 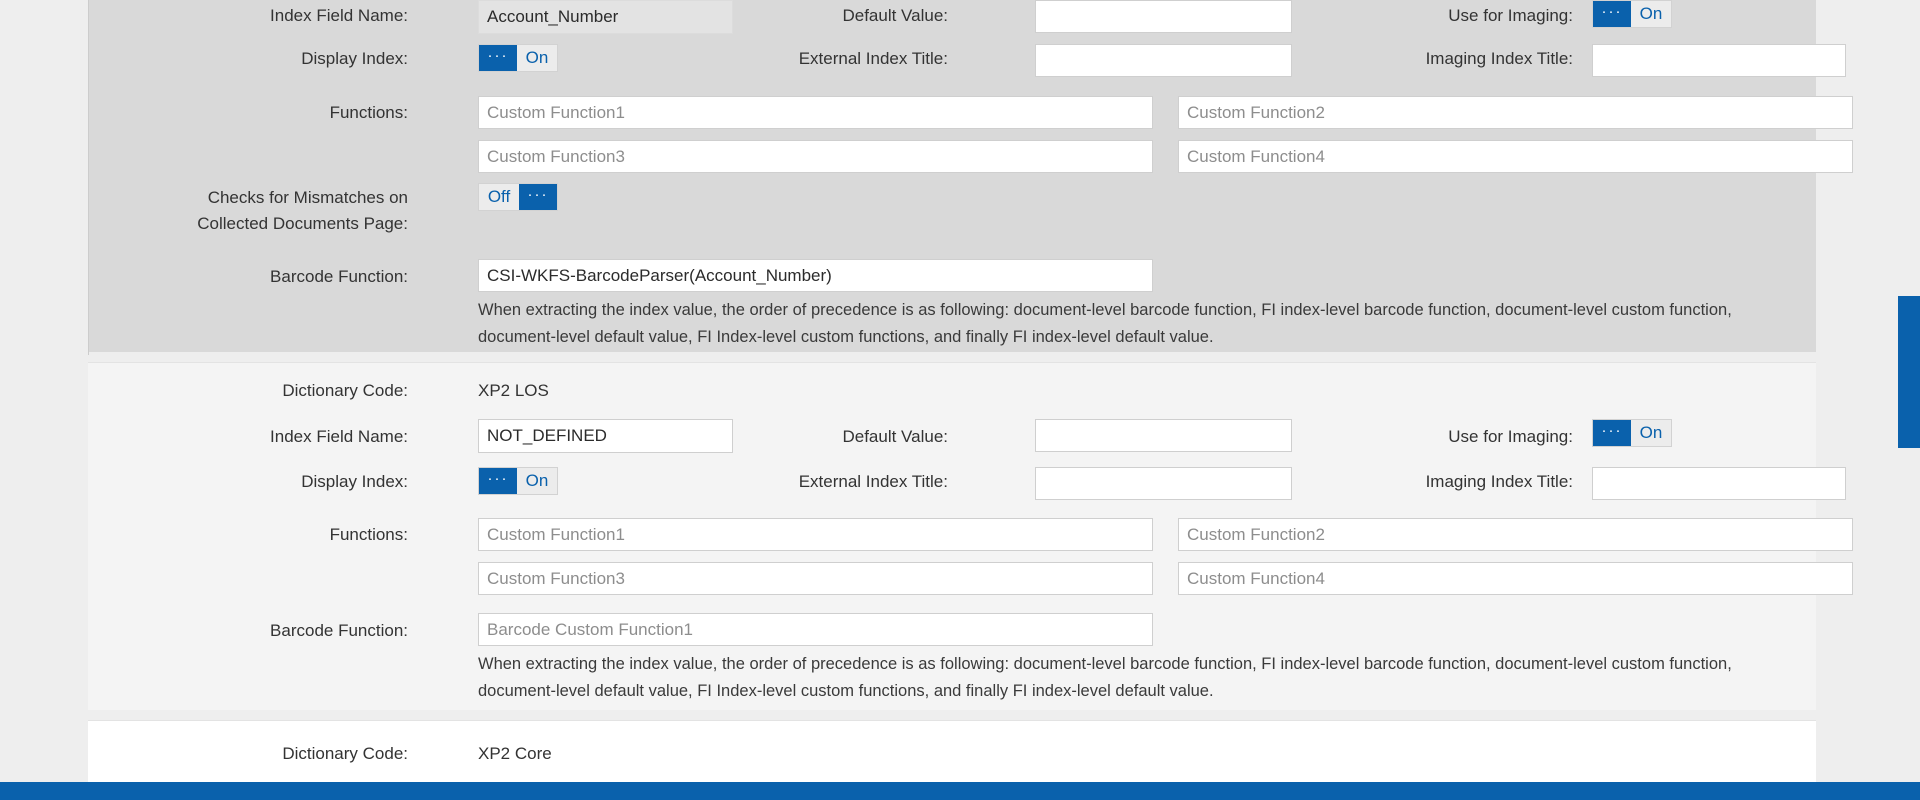 What do you see at coordinates (1909, 372) in the screenshot?
I see `vertical-scrollbar-thumb` at bounding box center [1909, 372].